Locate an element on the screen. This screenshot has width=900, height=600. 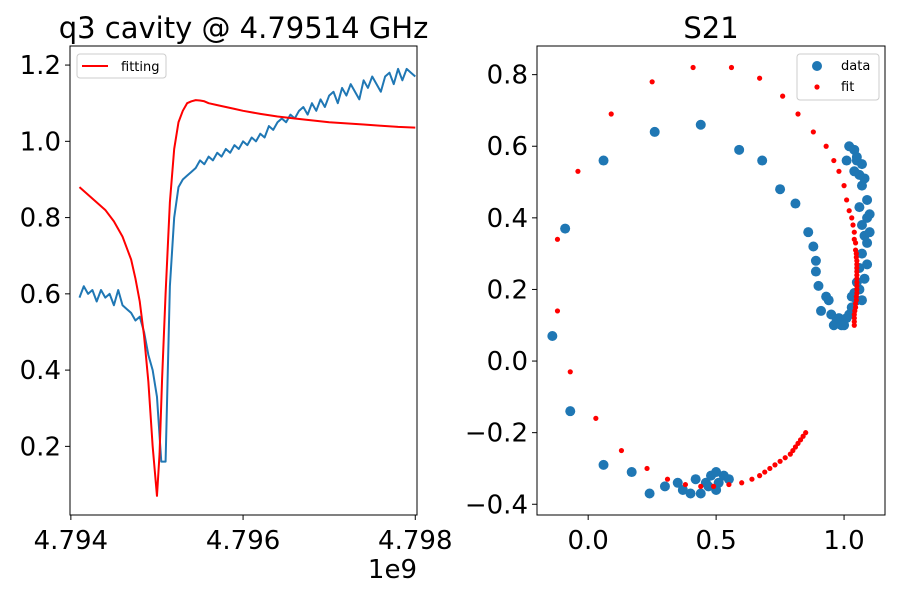
y-tick-label: 0.2 is located at coordinates (40, 447).